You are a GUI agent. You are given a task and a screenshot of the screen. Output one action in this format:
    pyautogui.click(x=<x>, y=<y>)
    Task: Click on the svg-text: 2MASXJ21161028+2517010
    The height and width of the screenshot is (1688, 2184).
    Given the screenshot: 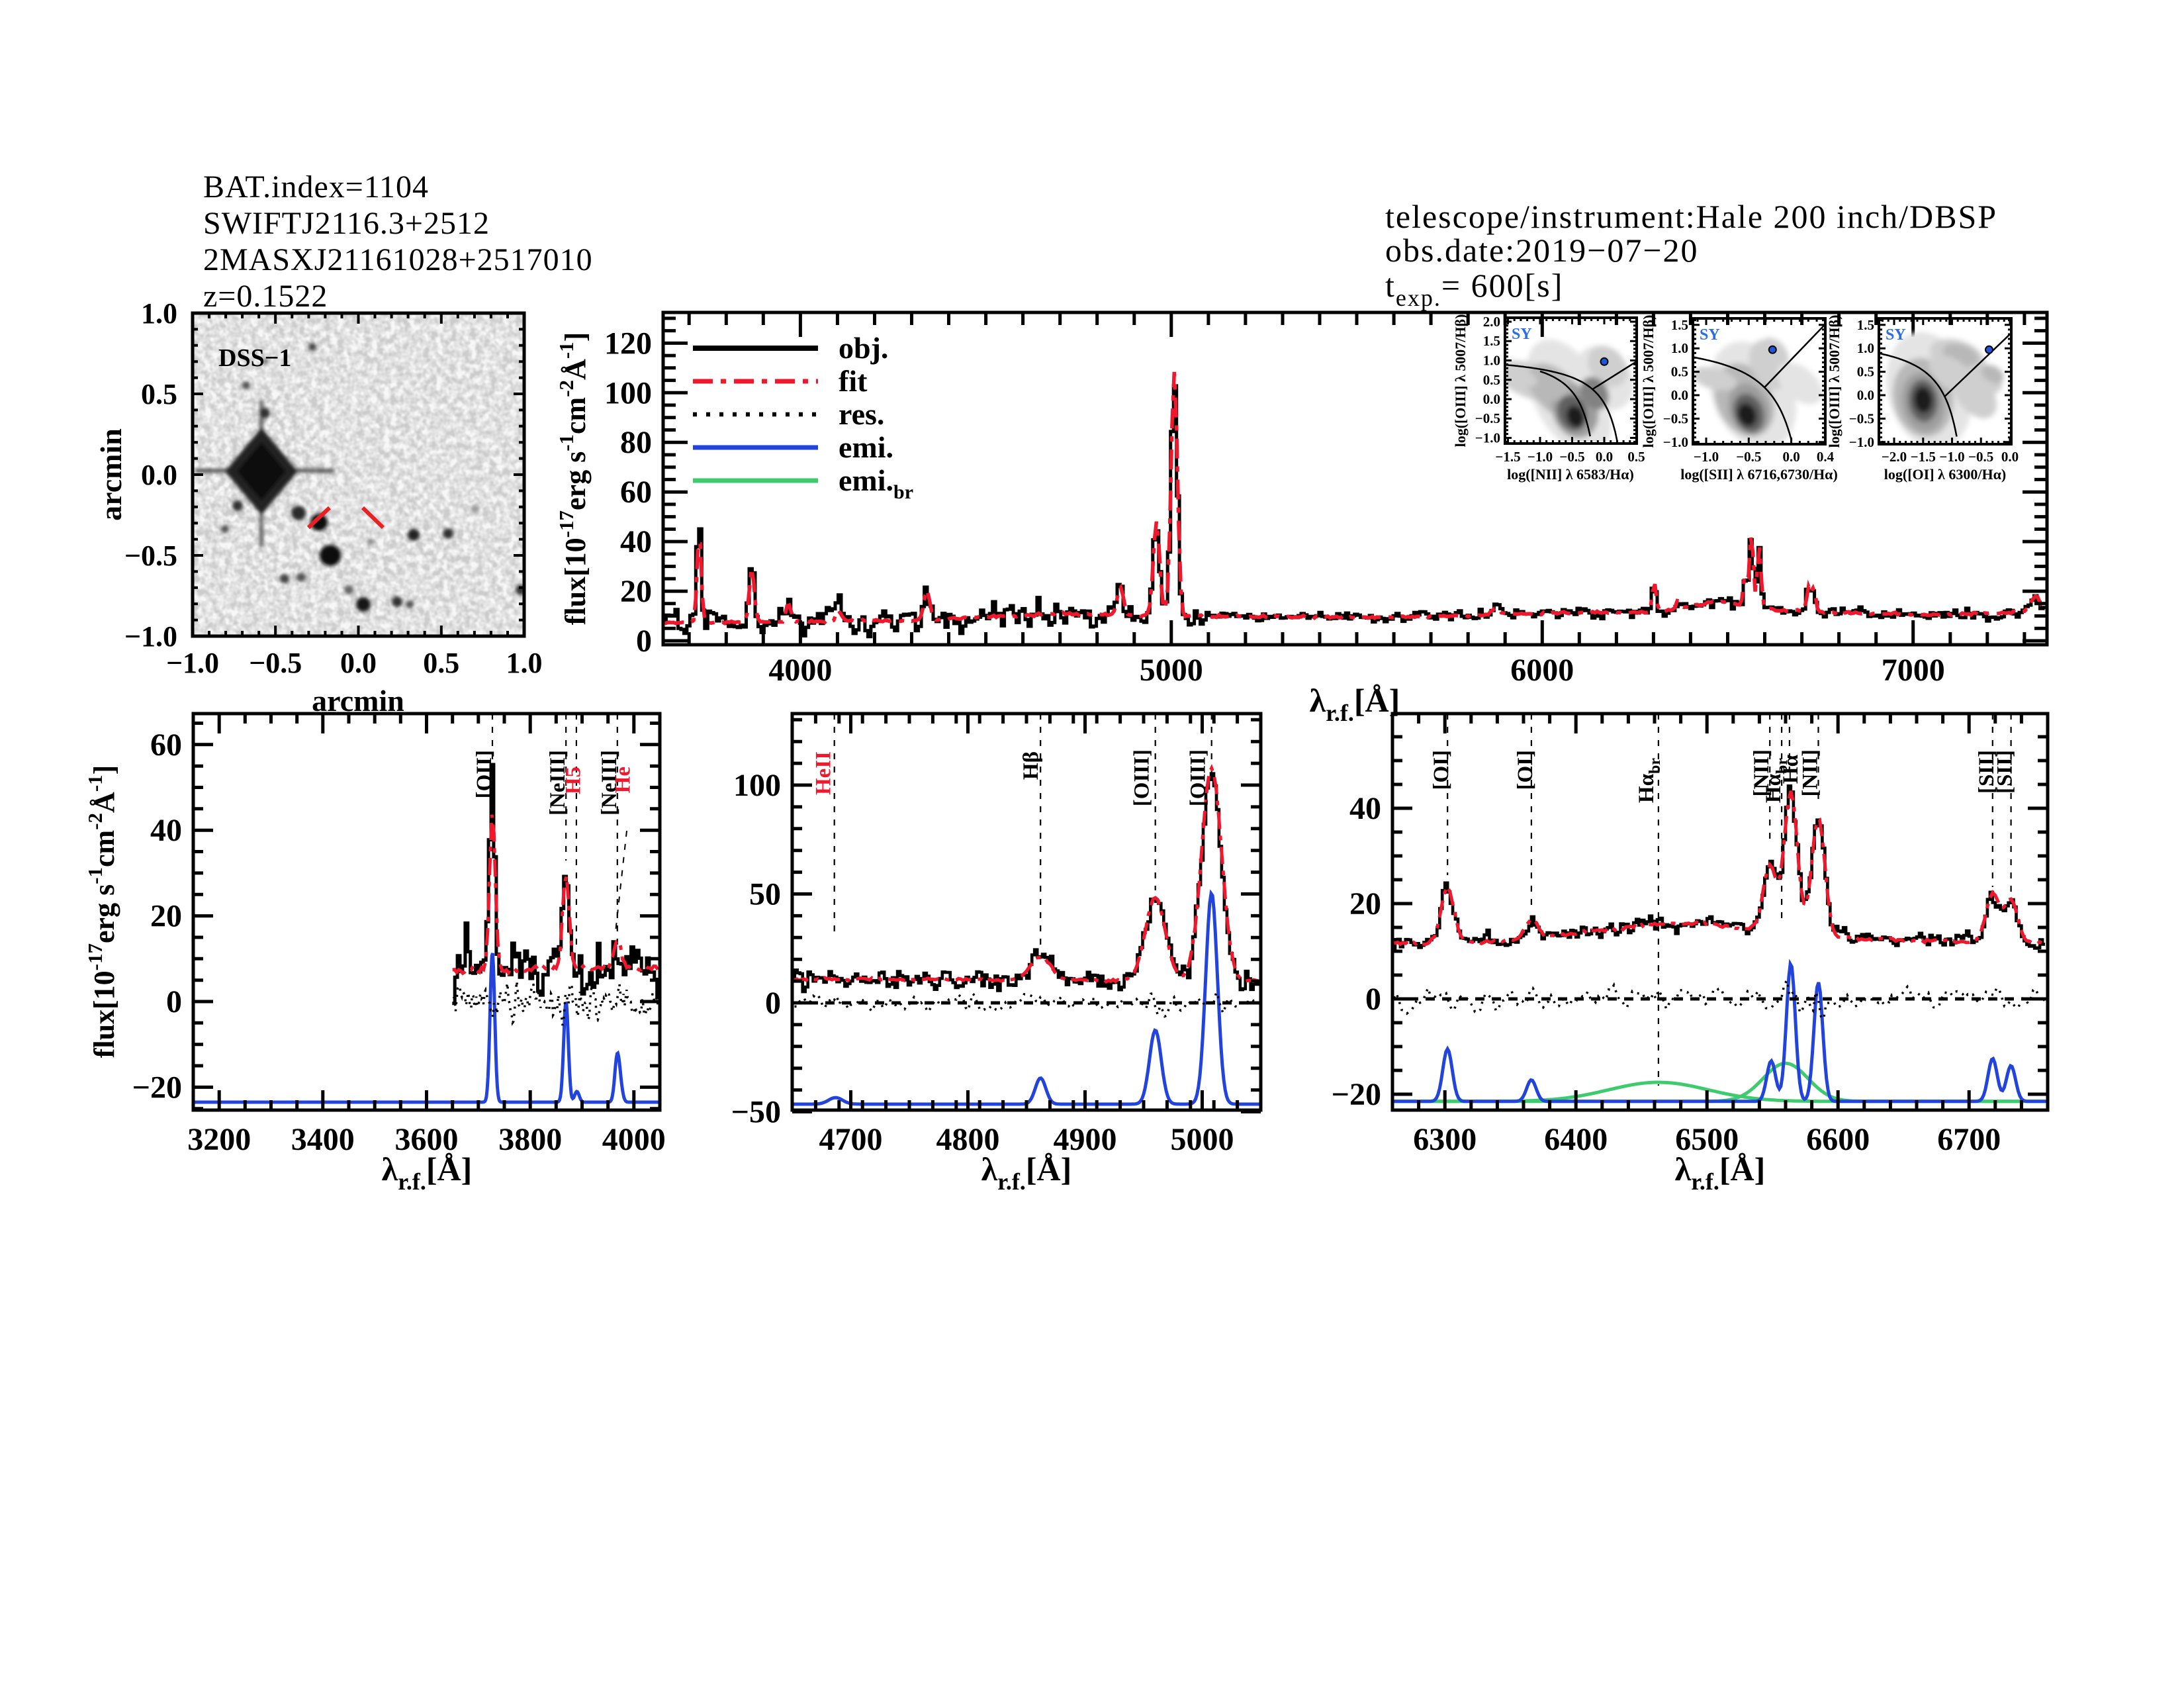 What is the action you would take?
    pyautogui.click(x=398, y=259)
    